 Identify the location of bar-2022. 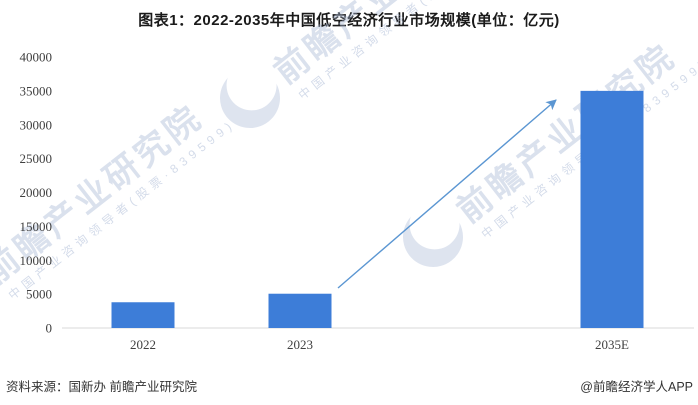
(143, 315).